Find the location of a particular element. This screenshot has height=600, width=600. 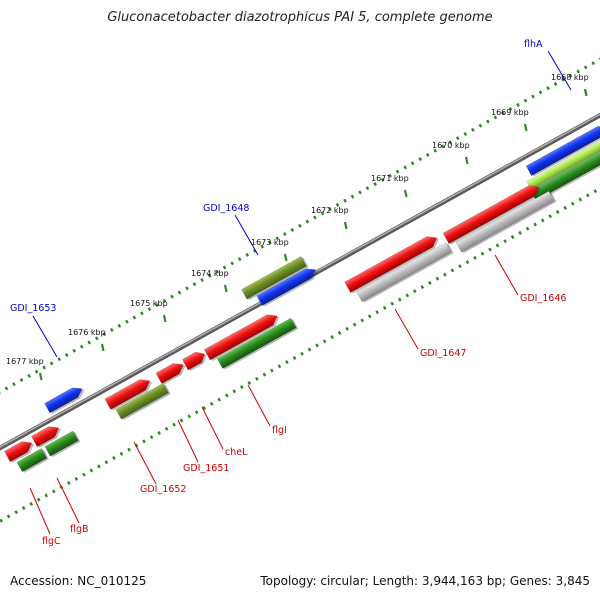

tick-label: 1670 kbp is located at coordinates (451, 145).